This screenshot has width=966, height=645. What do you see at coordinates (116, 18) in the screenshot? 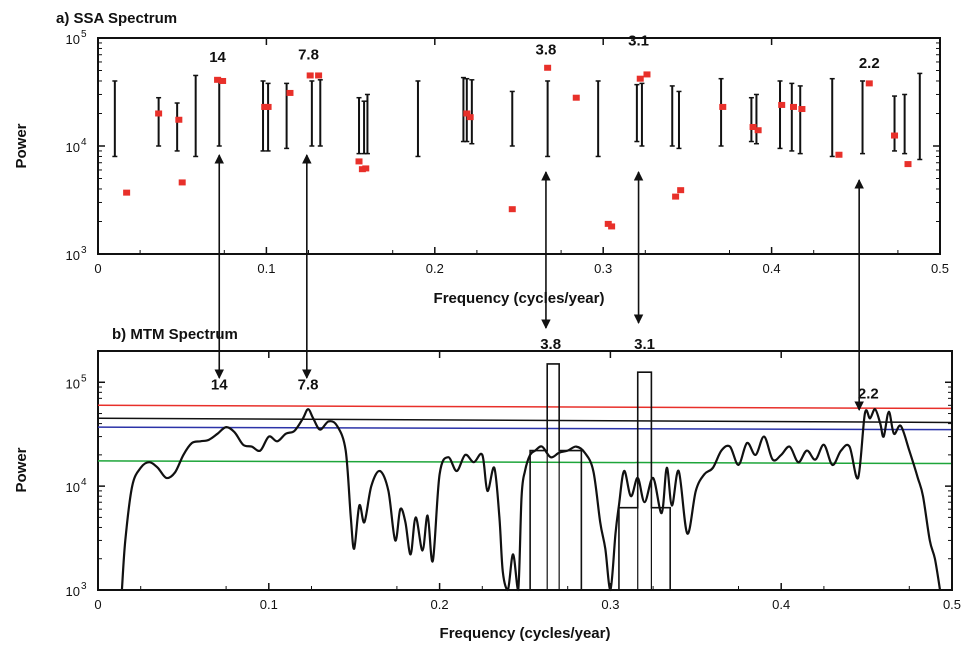
I see `panel-title: a) SSA Spectrum` at bounding box center [116, 18].